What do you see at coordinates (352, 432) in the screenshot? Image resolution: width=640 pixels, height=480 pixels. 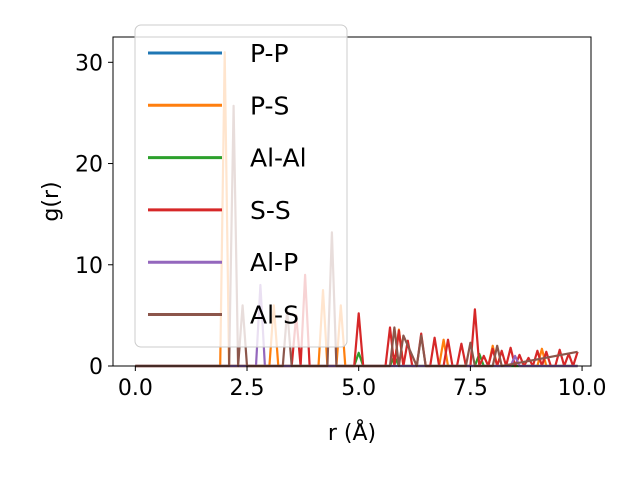 I see `x-axis-label: r (Å)` at bounding box center [352, 432].